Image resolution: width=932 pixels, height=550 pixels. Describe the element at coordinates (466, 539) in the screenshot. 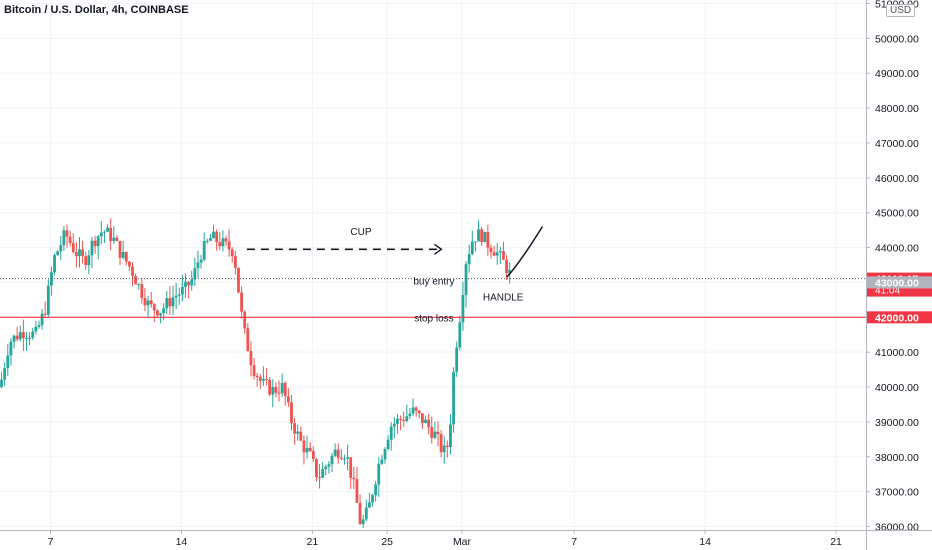

I see `time-axis: 7 14 21 25 Mar 7 14 21` at that location.